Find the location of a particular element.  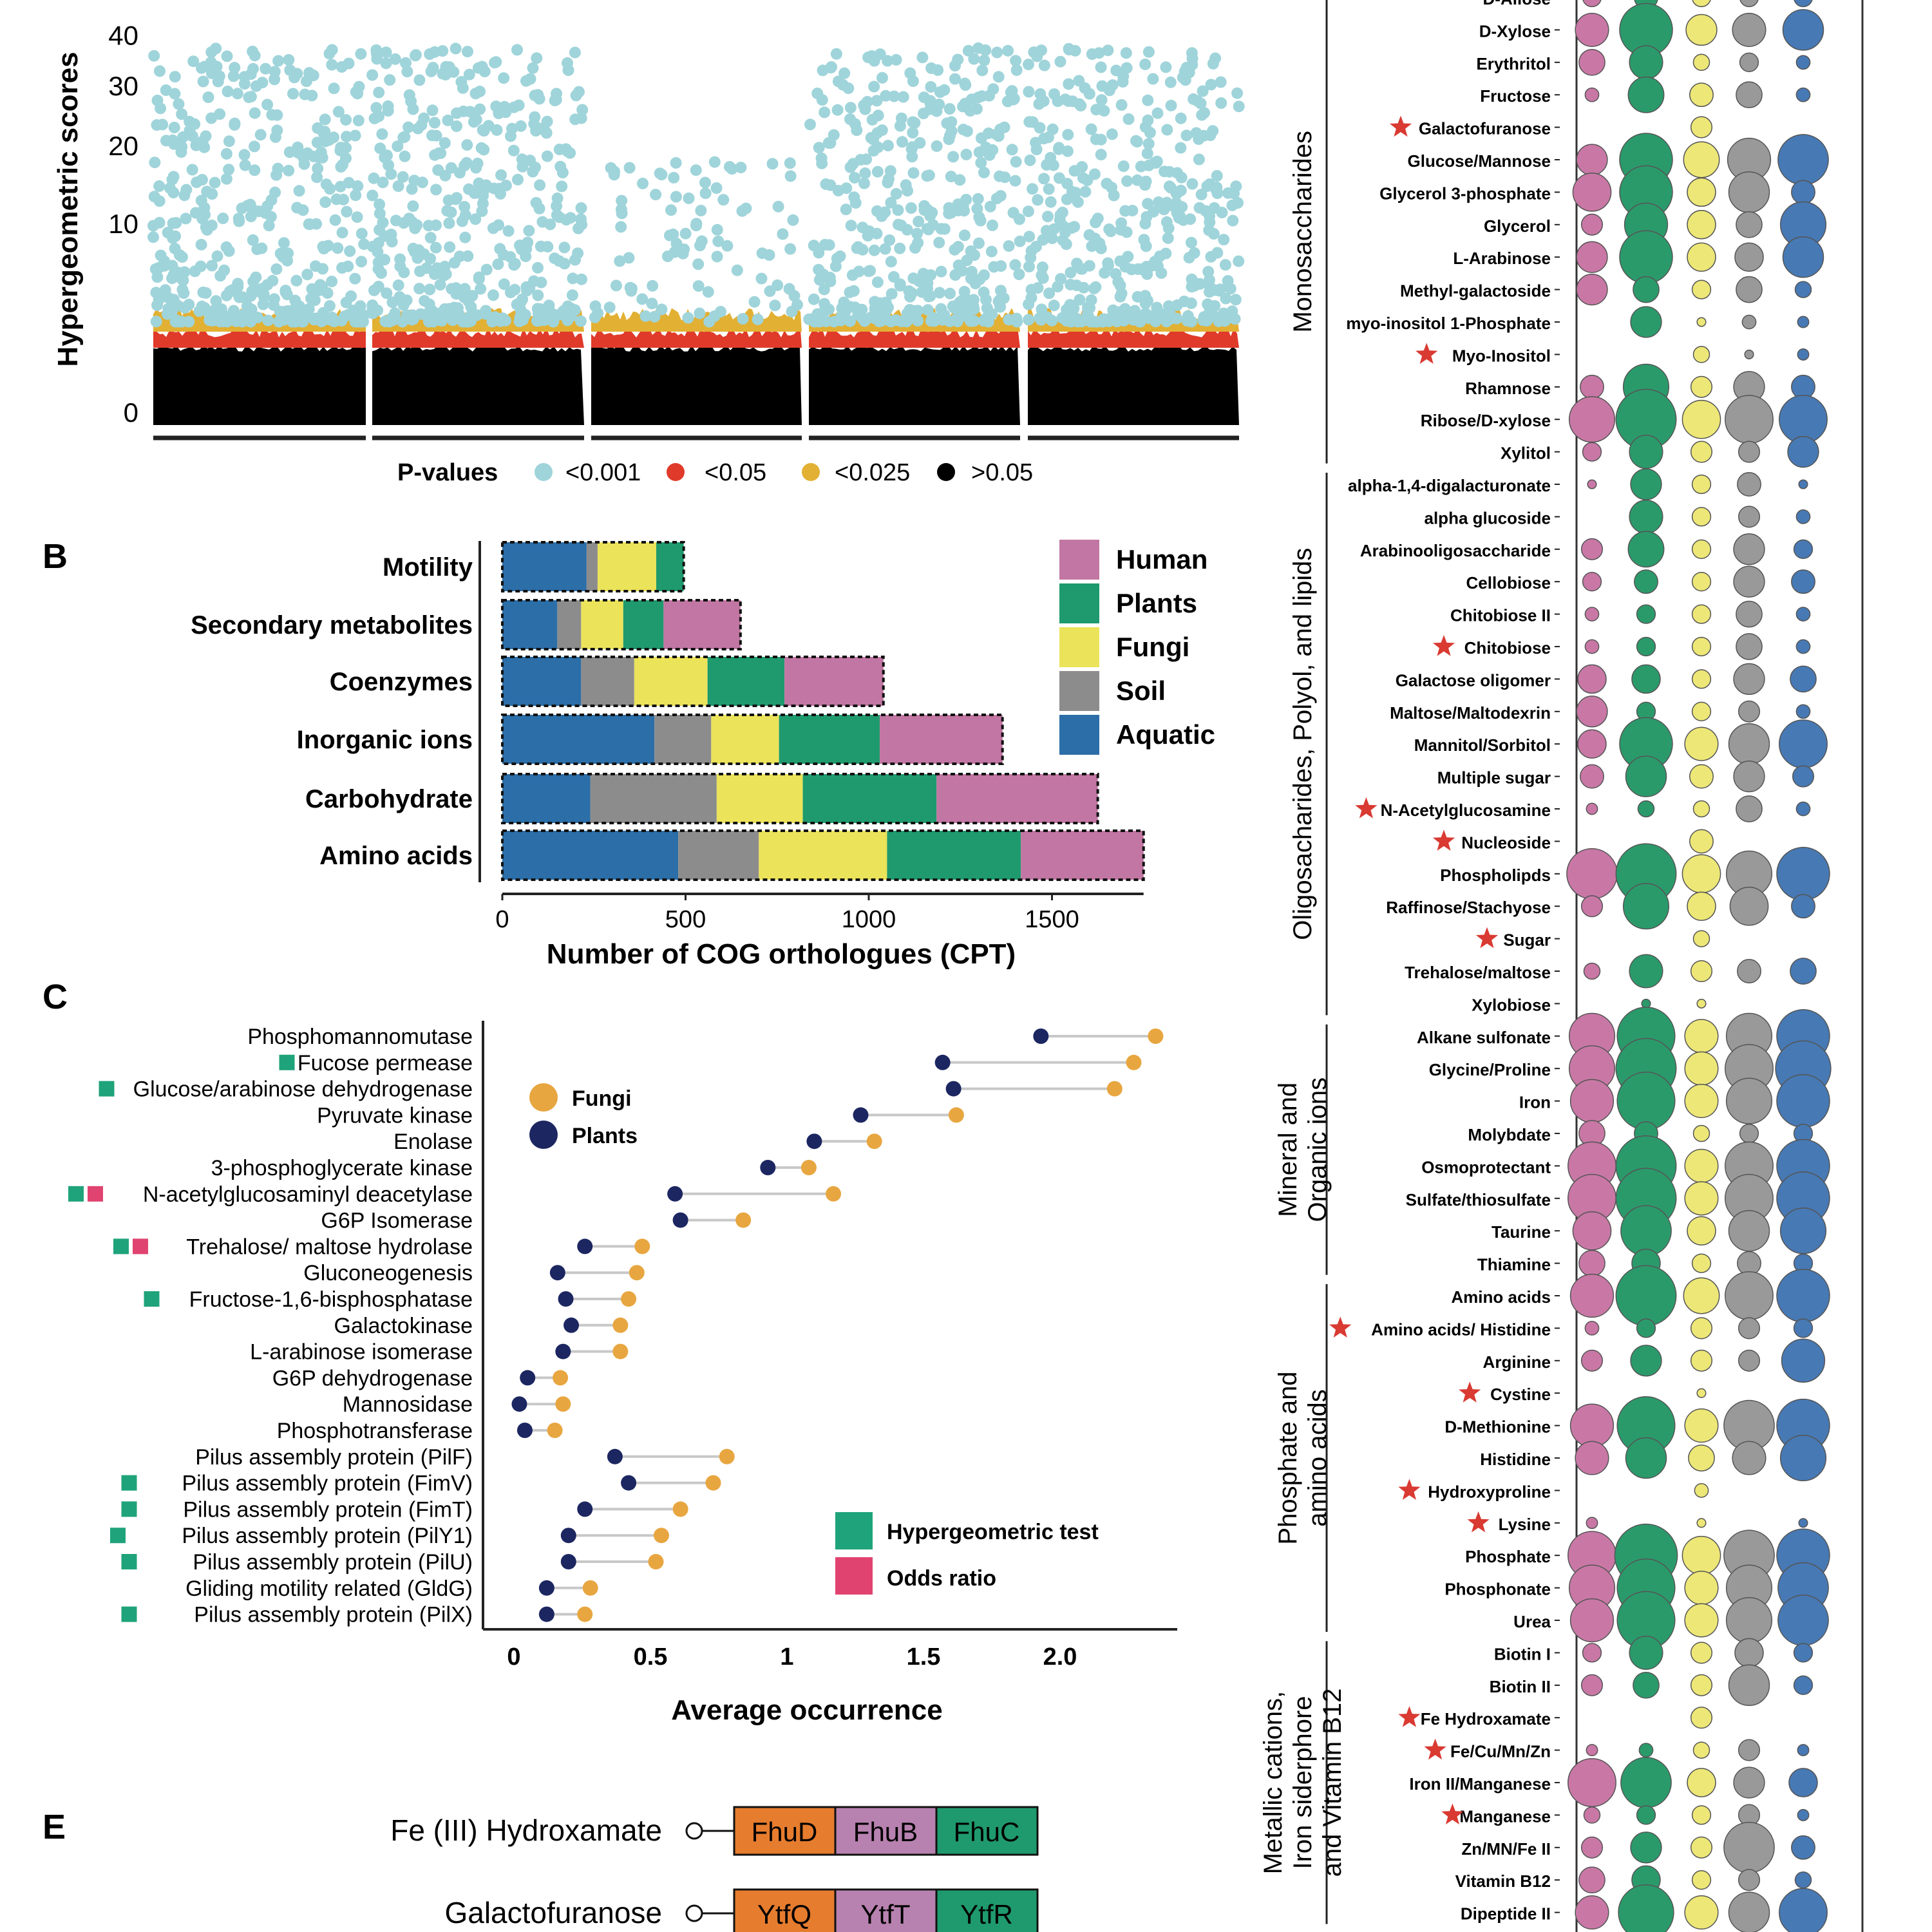

panel-d-row-label: Lysine is located at coordinates (1525, 1525).